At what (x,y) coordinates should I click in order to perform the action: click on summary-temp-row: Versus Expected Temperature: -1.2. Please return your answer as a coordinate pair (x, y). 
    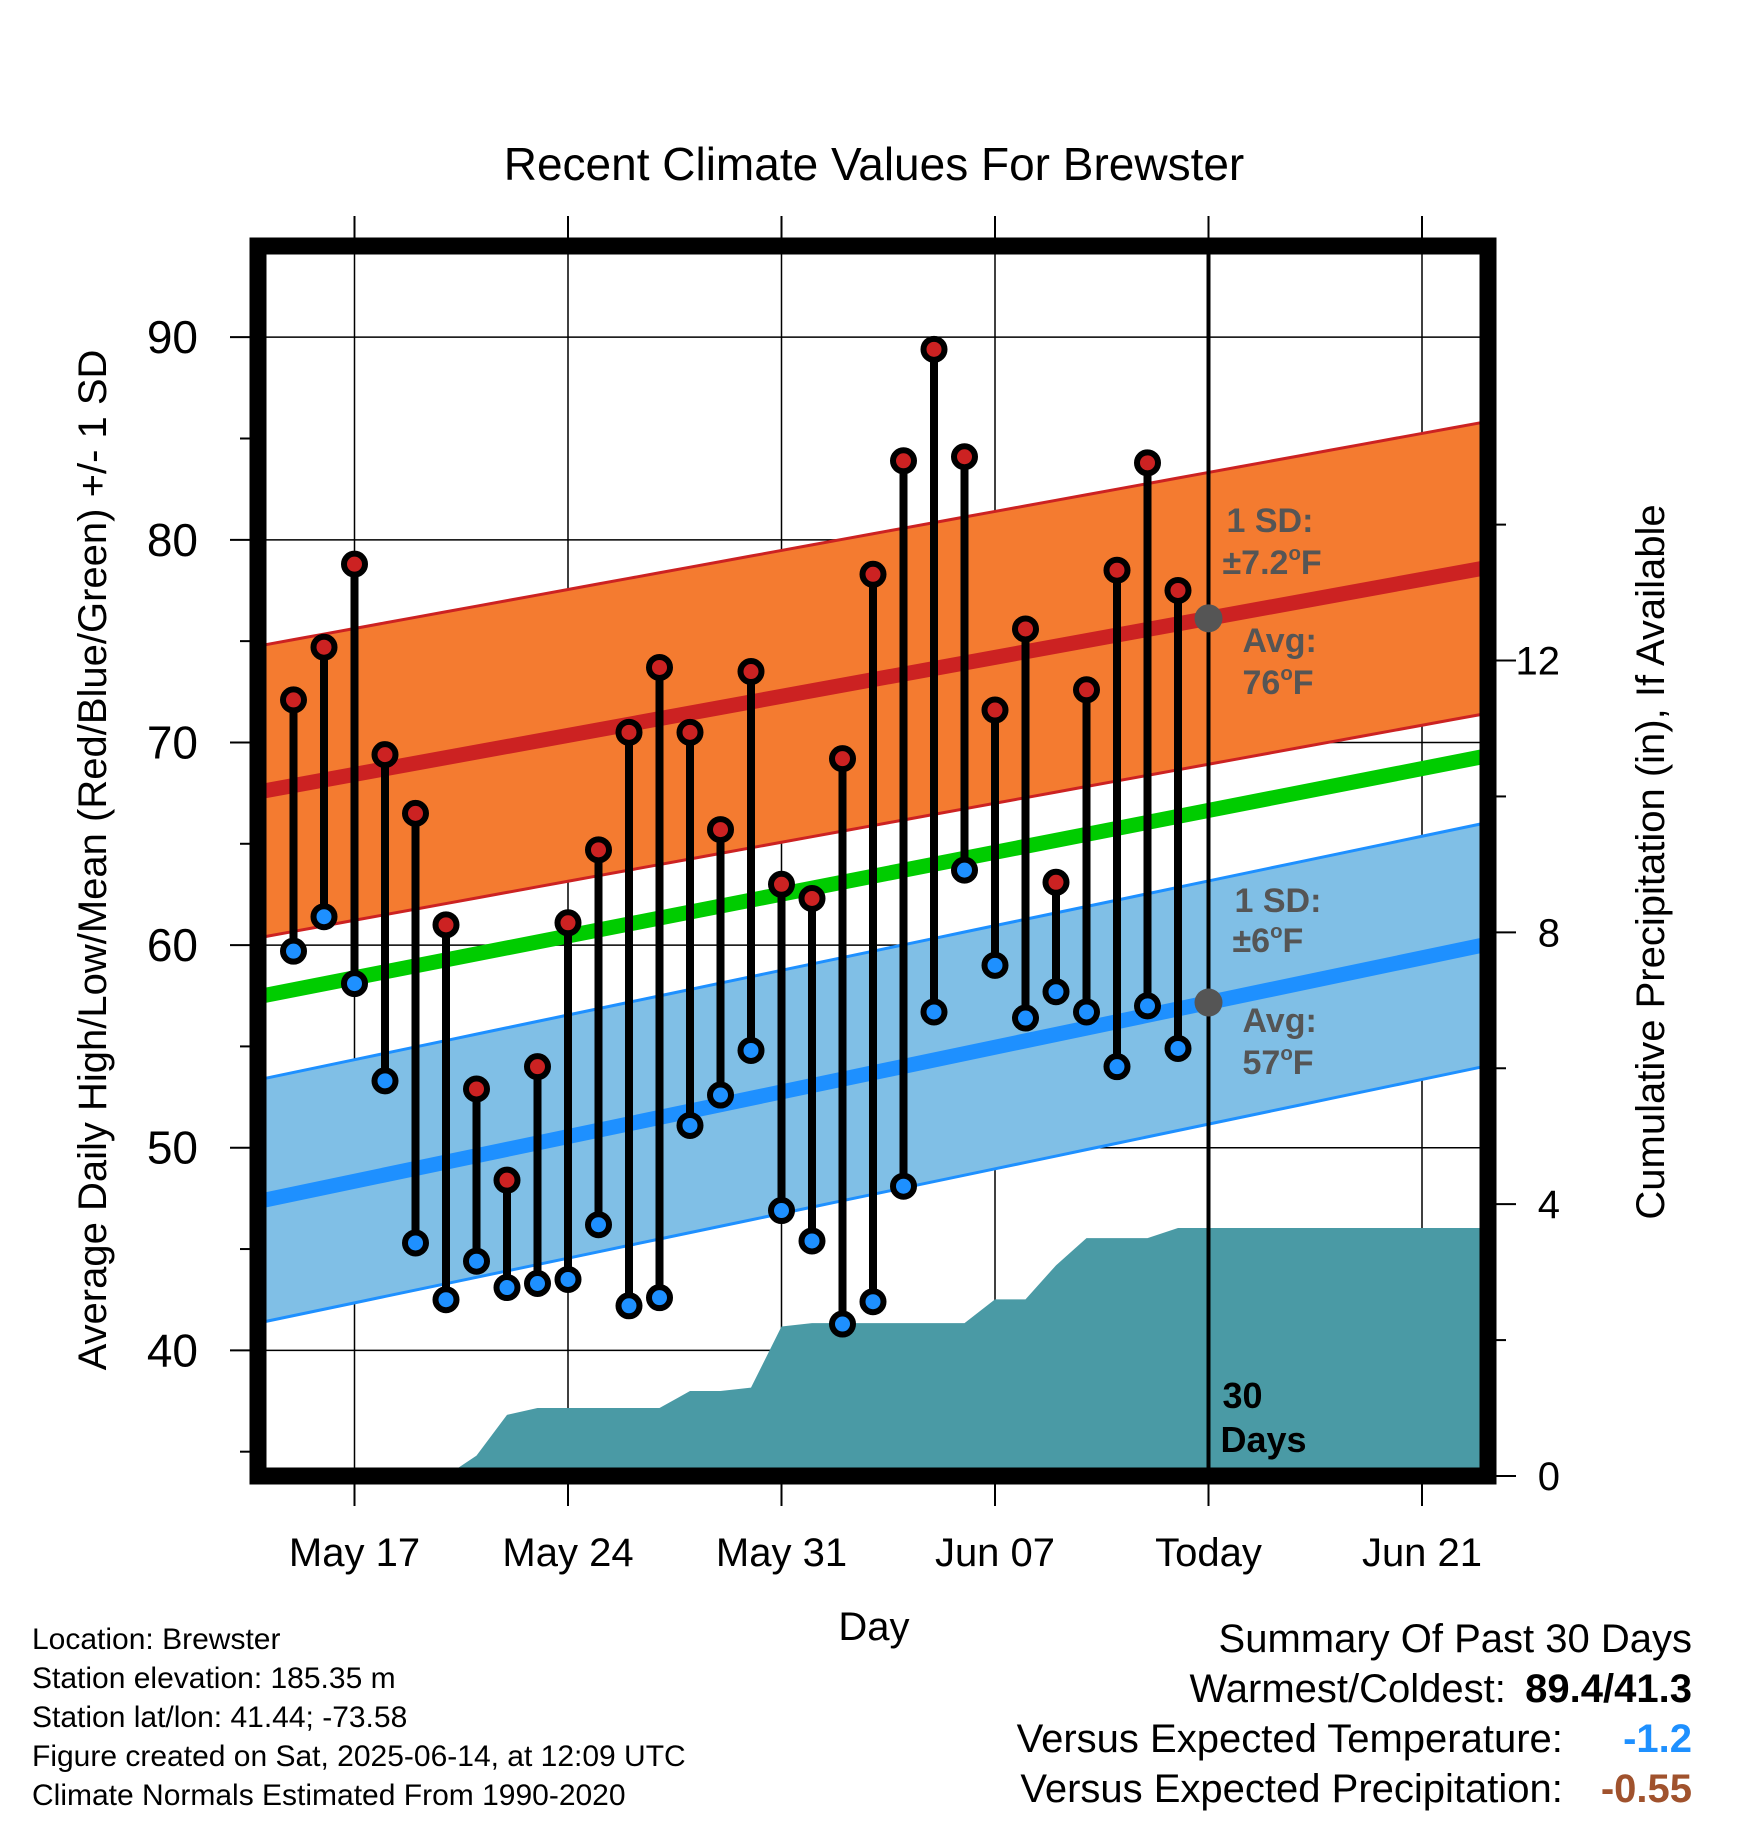
    Looking at the image, I should click on (1354, 1739).